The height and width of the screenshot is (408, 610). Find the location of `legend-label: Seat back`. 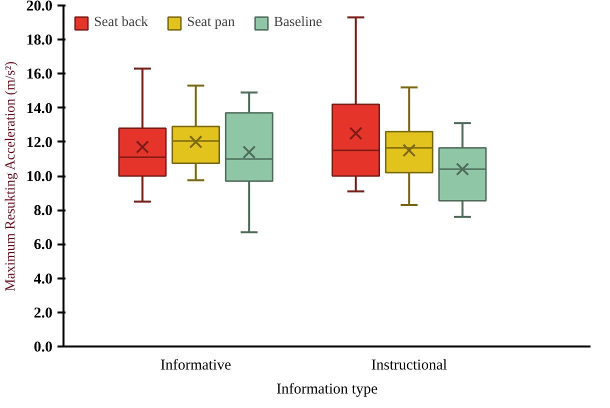

legend-label: Seat back is located at coordinates (121, 23).